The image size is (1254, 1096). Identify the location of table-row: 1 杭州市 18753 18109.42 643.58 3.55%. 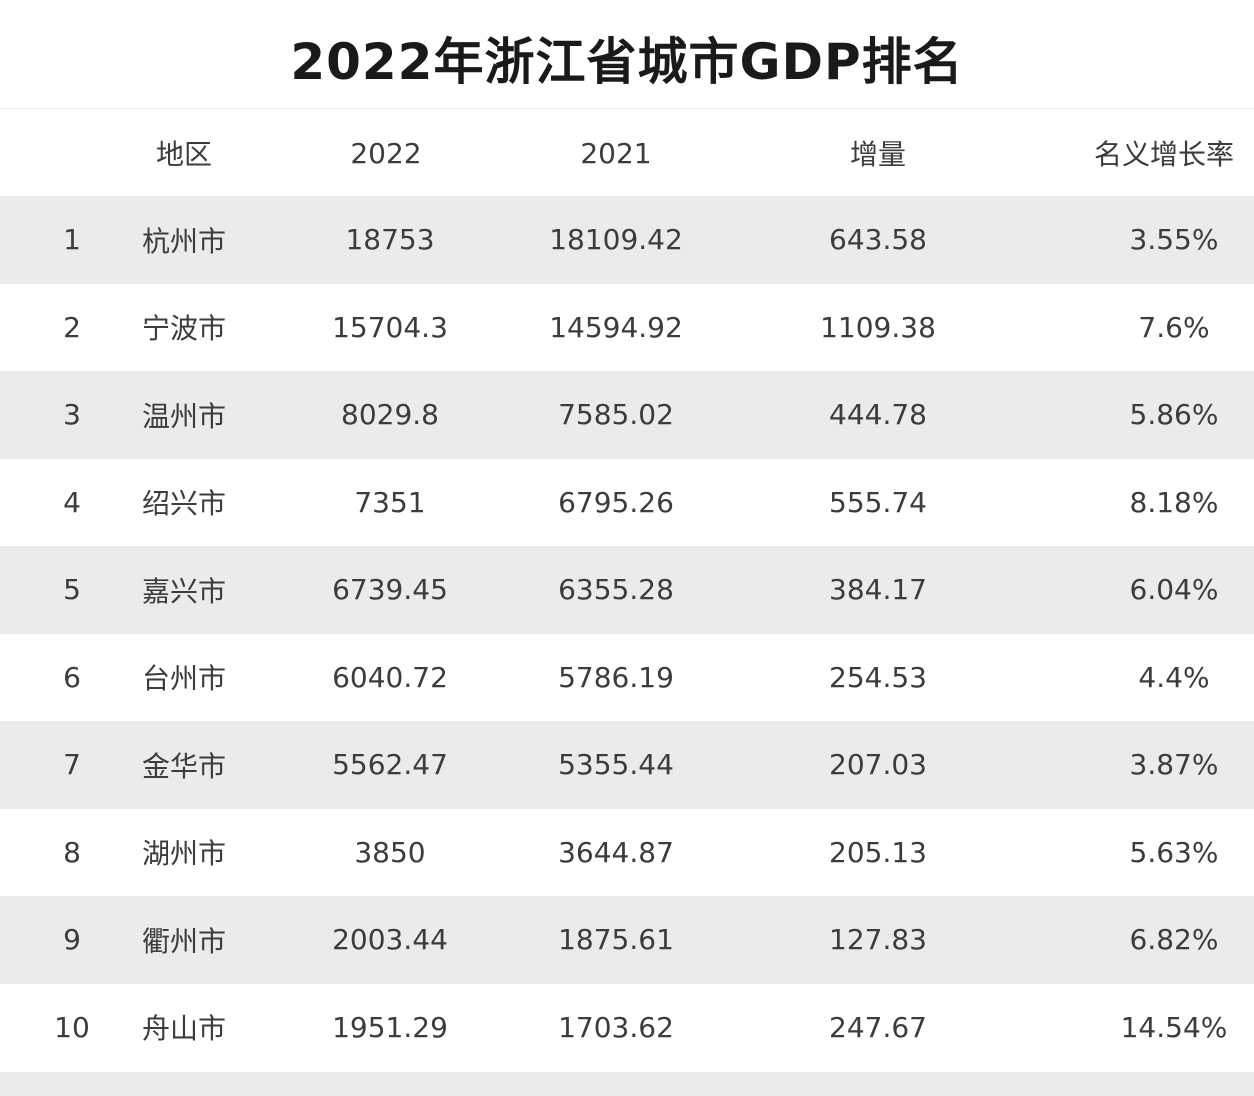
(627, 240).